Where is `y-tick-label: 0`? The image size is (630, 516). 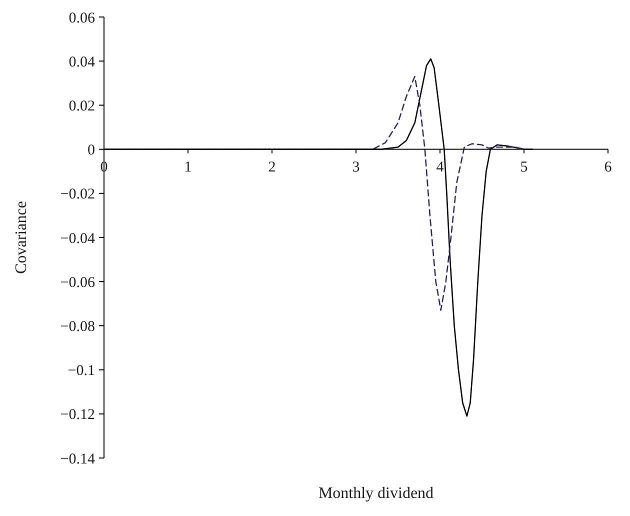
y-tick-label: 0 is located at coordinates (91, 150).